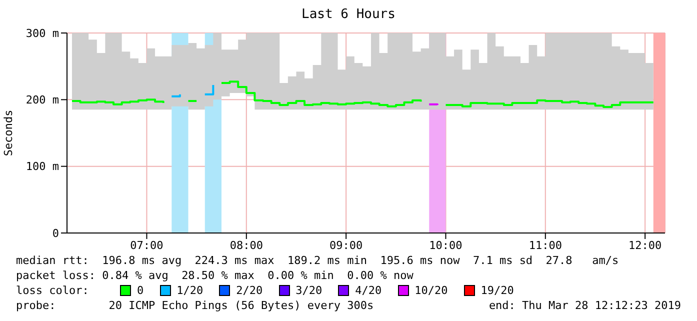 Image resolution: width=697 pixels, height=321 pixels. I want to click on x-tick-label: 12:00, so click(645, 245).